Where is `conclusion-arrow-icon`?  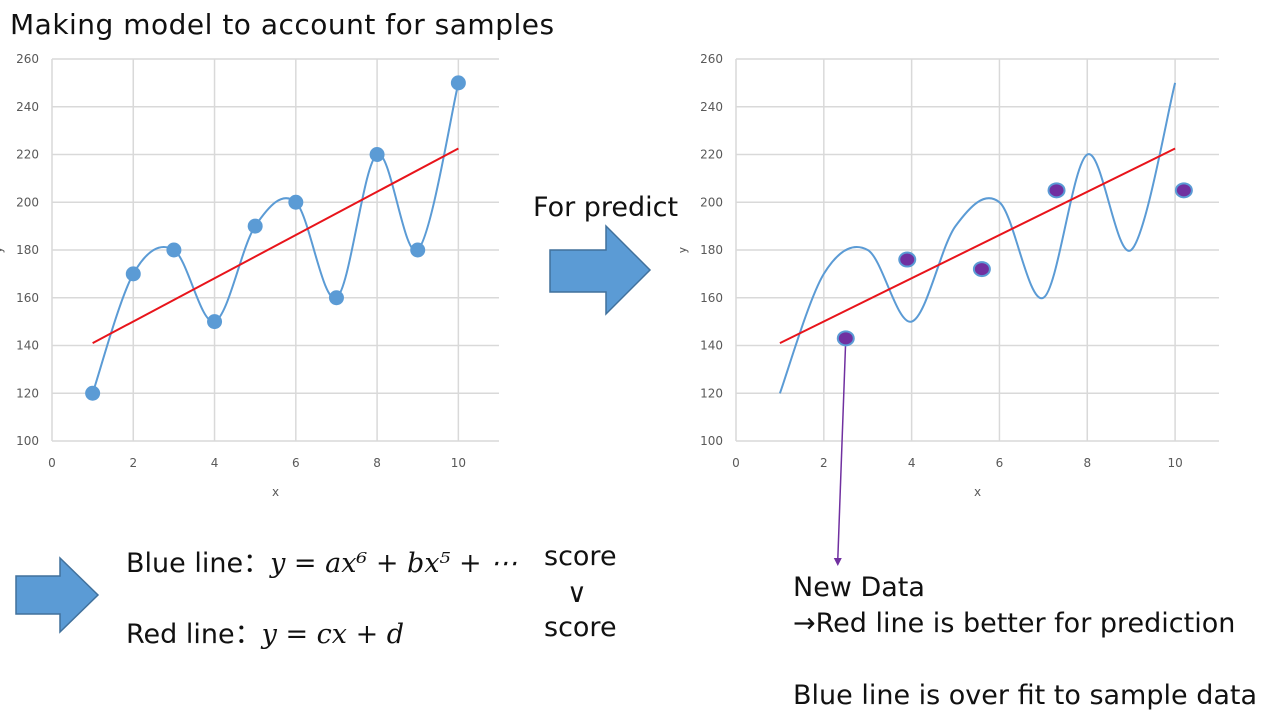
conclusion-arrow-icon is located at coordinates (57, 595).